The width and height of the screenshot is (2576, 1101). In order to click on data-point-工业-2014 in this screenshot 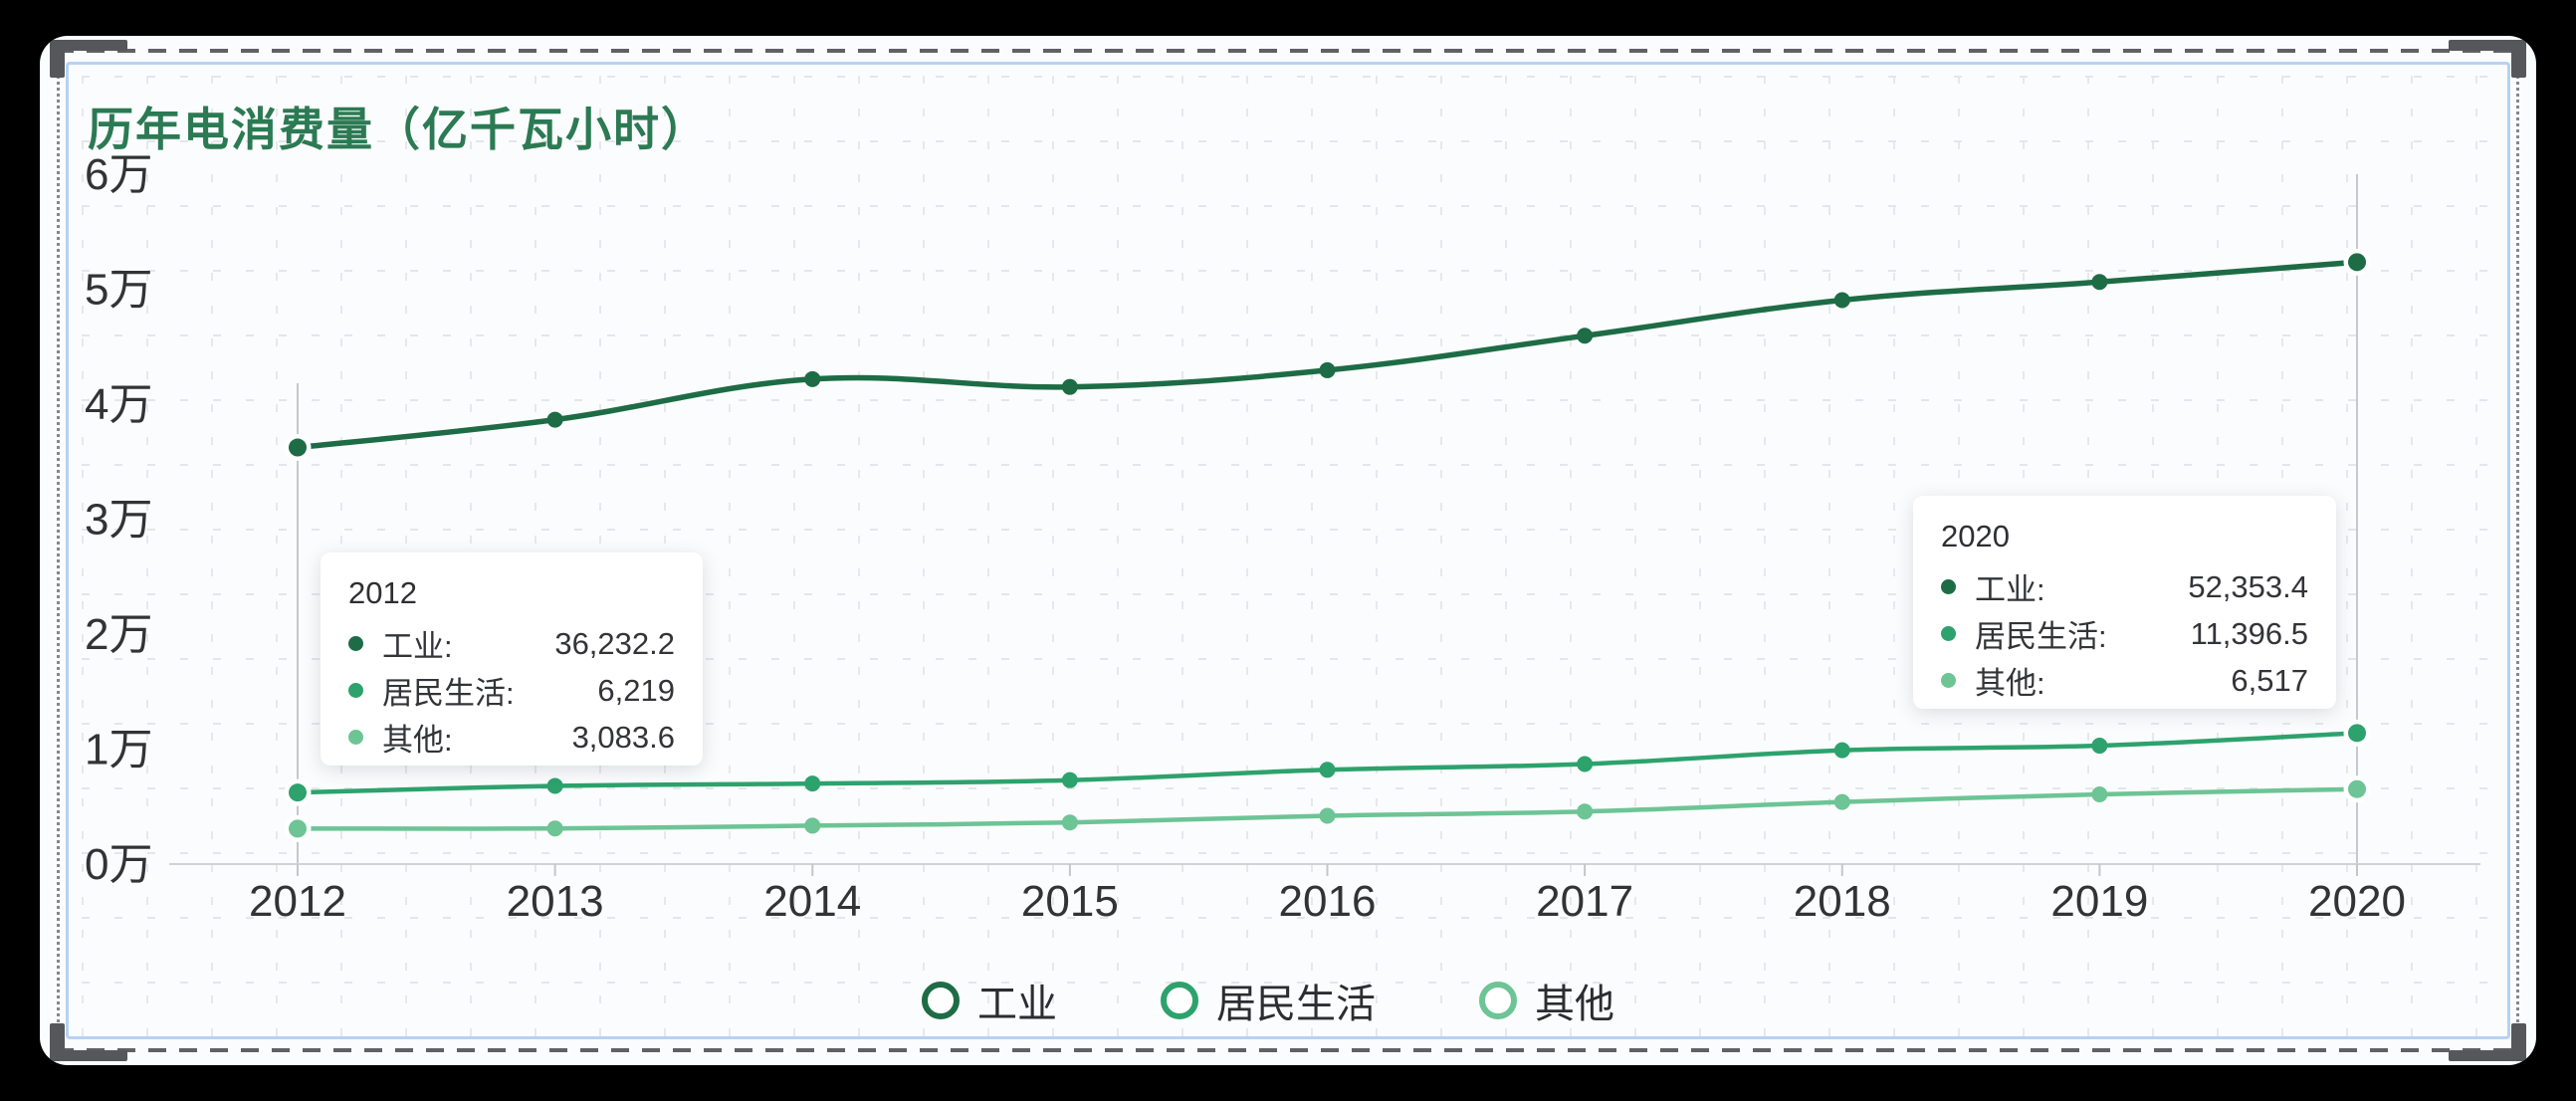, I will do `click(812, 378)`.